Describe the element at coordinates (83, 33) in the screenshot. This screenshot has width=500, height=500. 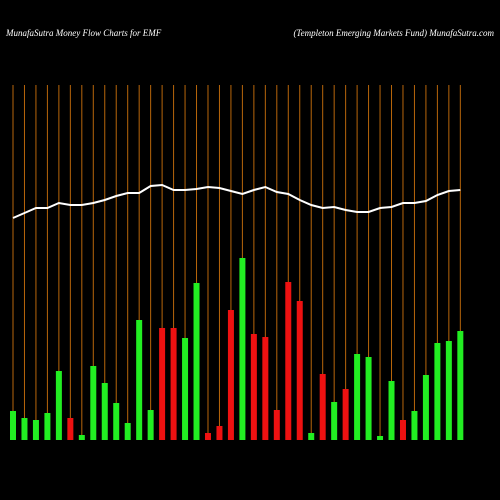
I see `chart-title: MunafaSutra Money Flow Charts for EMF` at that location.